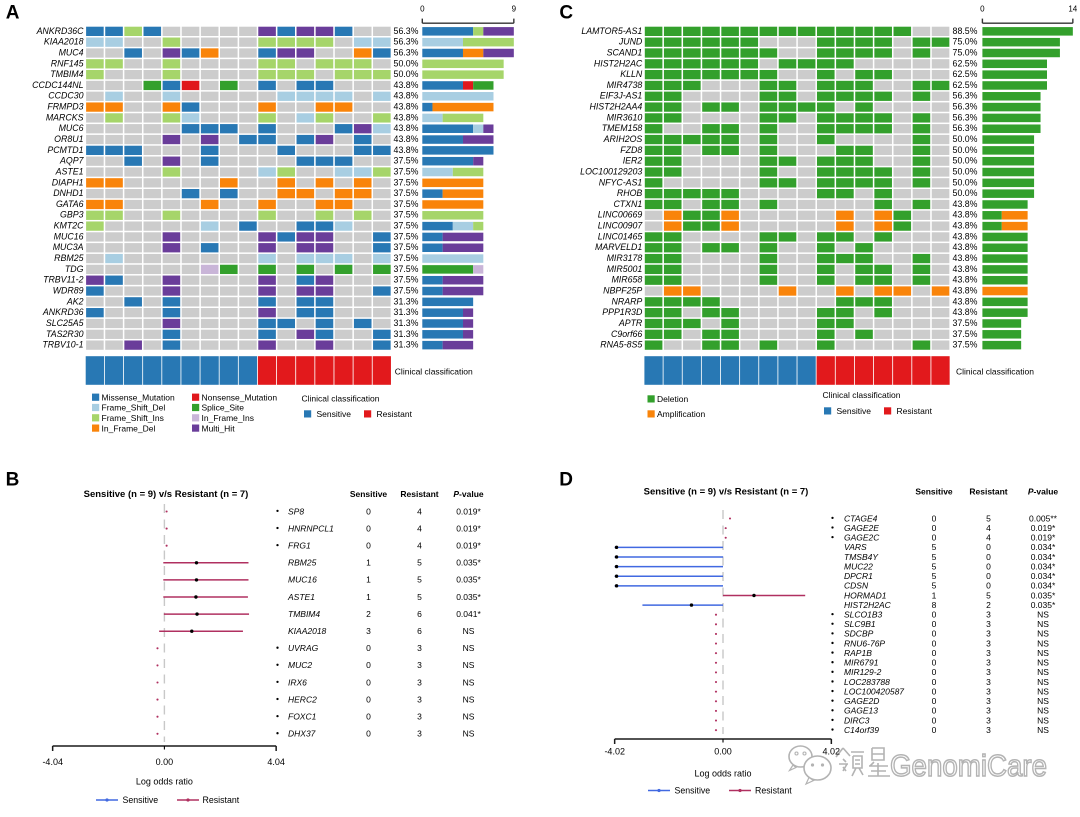 The width and height of the screenshot is (1080, 817). Describe the element at coordinates (228, 418) in the screenshot. I see `svg-text: In_Frame_Ins` at that location.